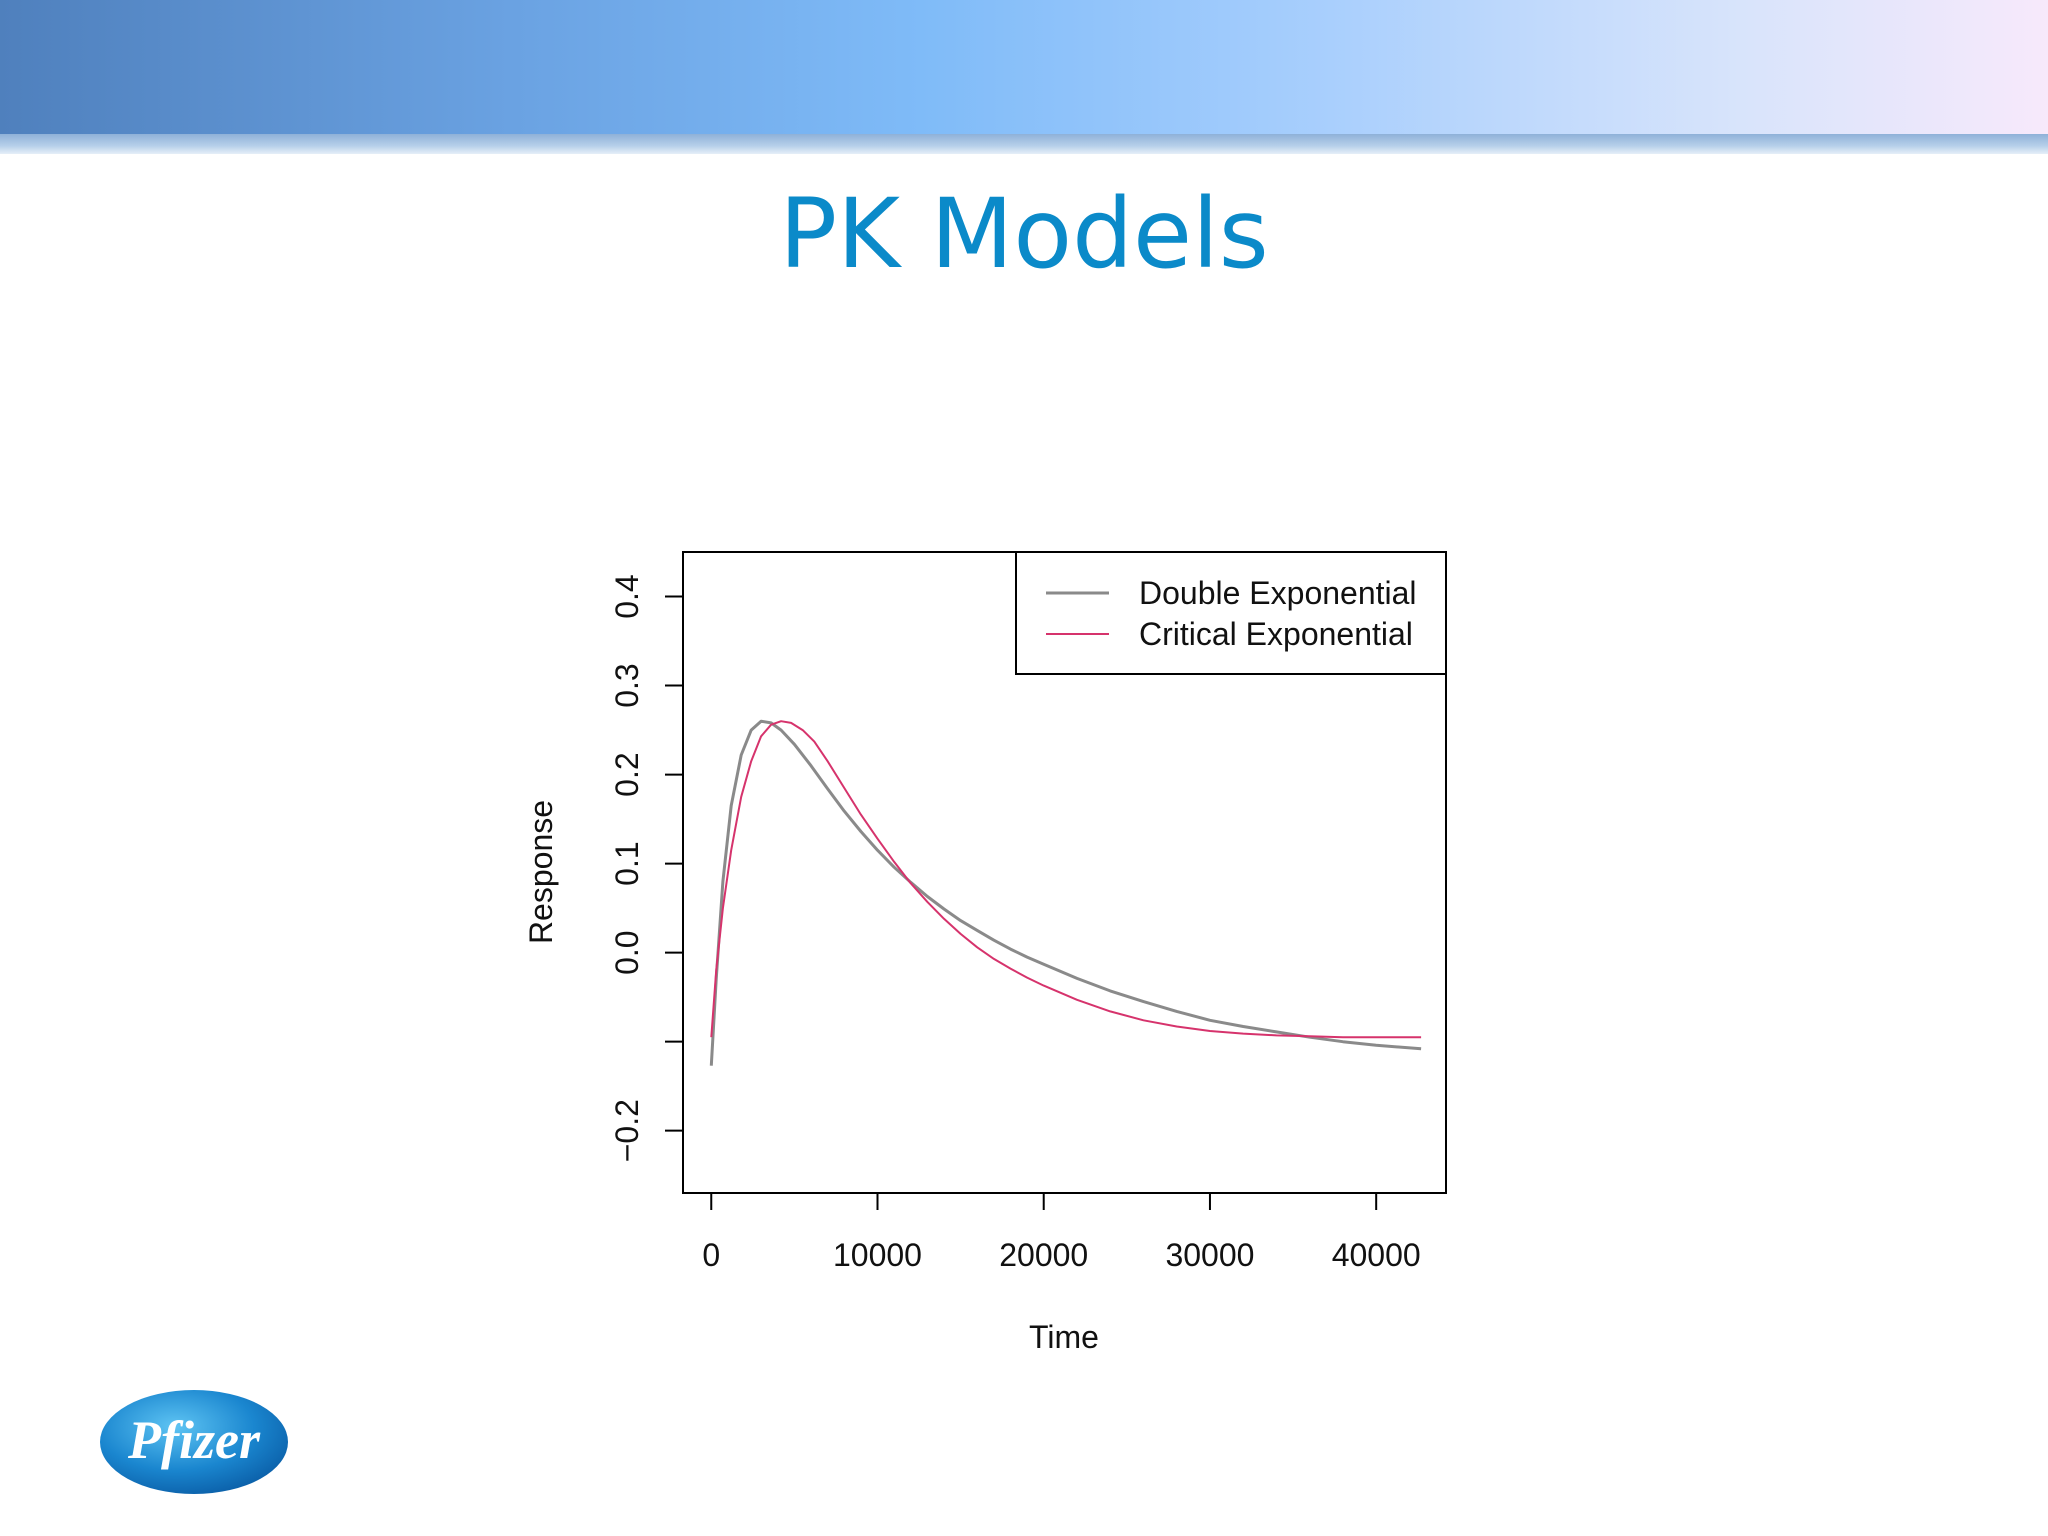 This screenshot has height=1536, width=2048. I want to click on x-axis: 0 10000 20000 30000 40000, so click(1061, 1232).